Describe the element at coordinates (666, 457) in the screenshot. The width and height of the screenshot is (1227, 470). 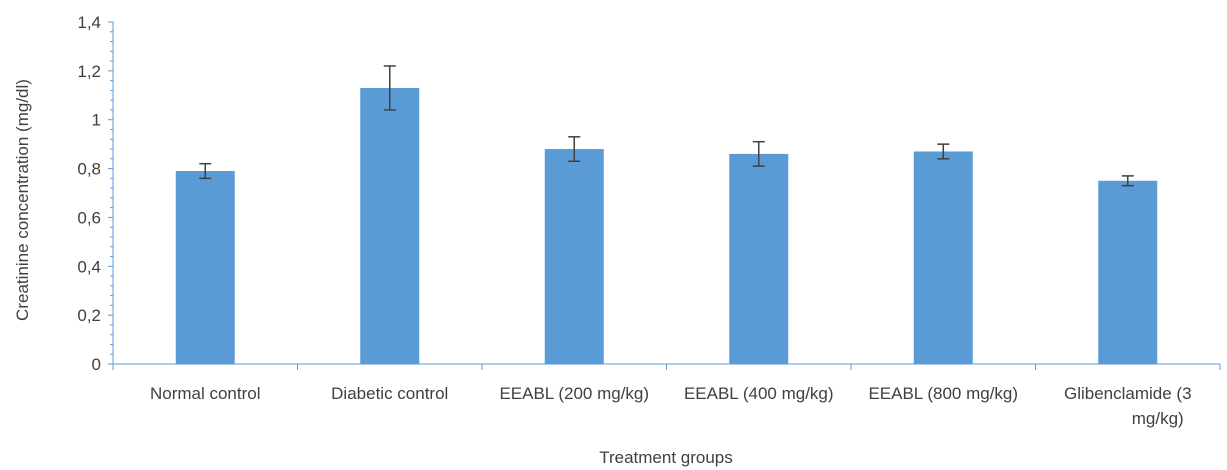
I see `x-axis-title: Treatment groups` at that location.